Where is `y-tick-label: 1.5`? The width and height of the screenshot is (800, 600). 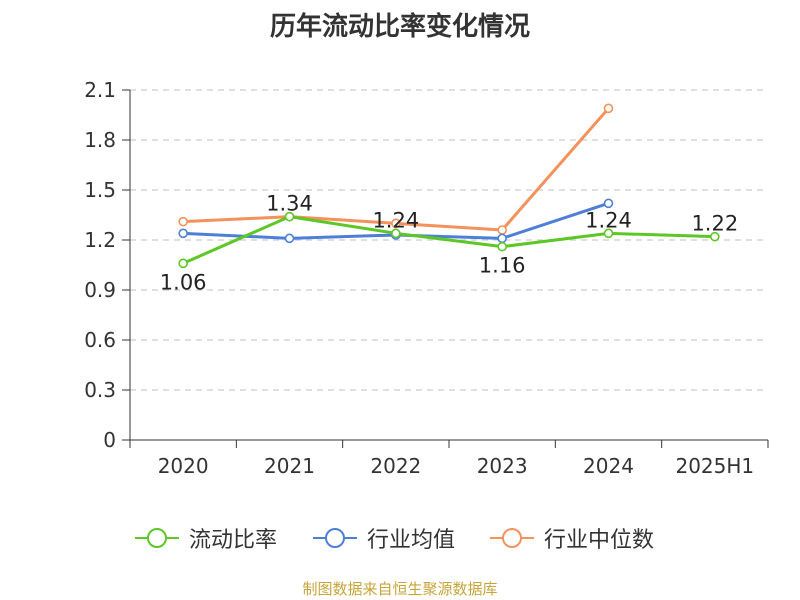
y-tick-label: 1.5 is located at coordinates (100, 190).